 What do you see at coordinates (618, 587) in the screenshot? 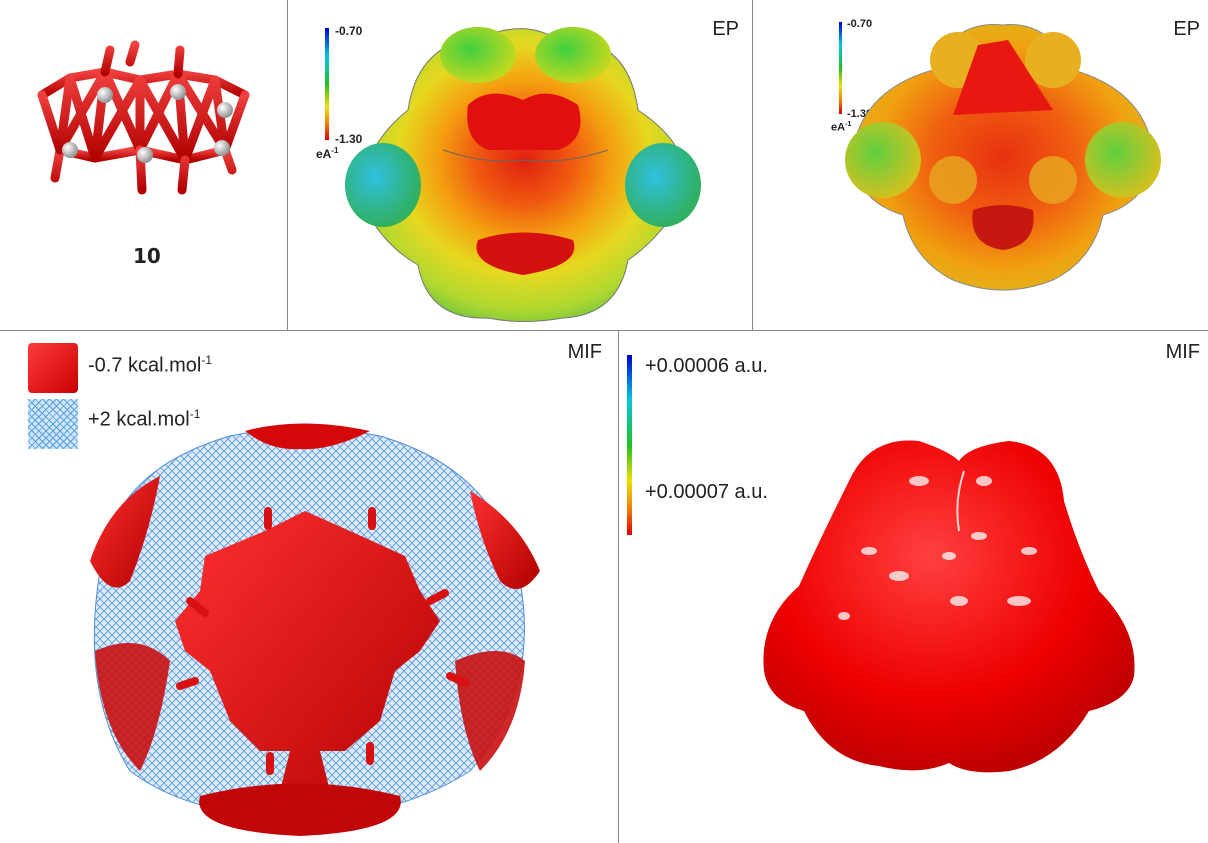
I see `divider-bottom` at bounding box center [618, 587].